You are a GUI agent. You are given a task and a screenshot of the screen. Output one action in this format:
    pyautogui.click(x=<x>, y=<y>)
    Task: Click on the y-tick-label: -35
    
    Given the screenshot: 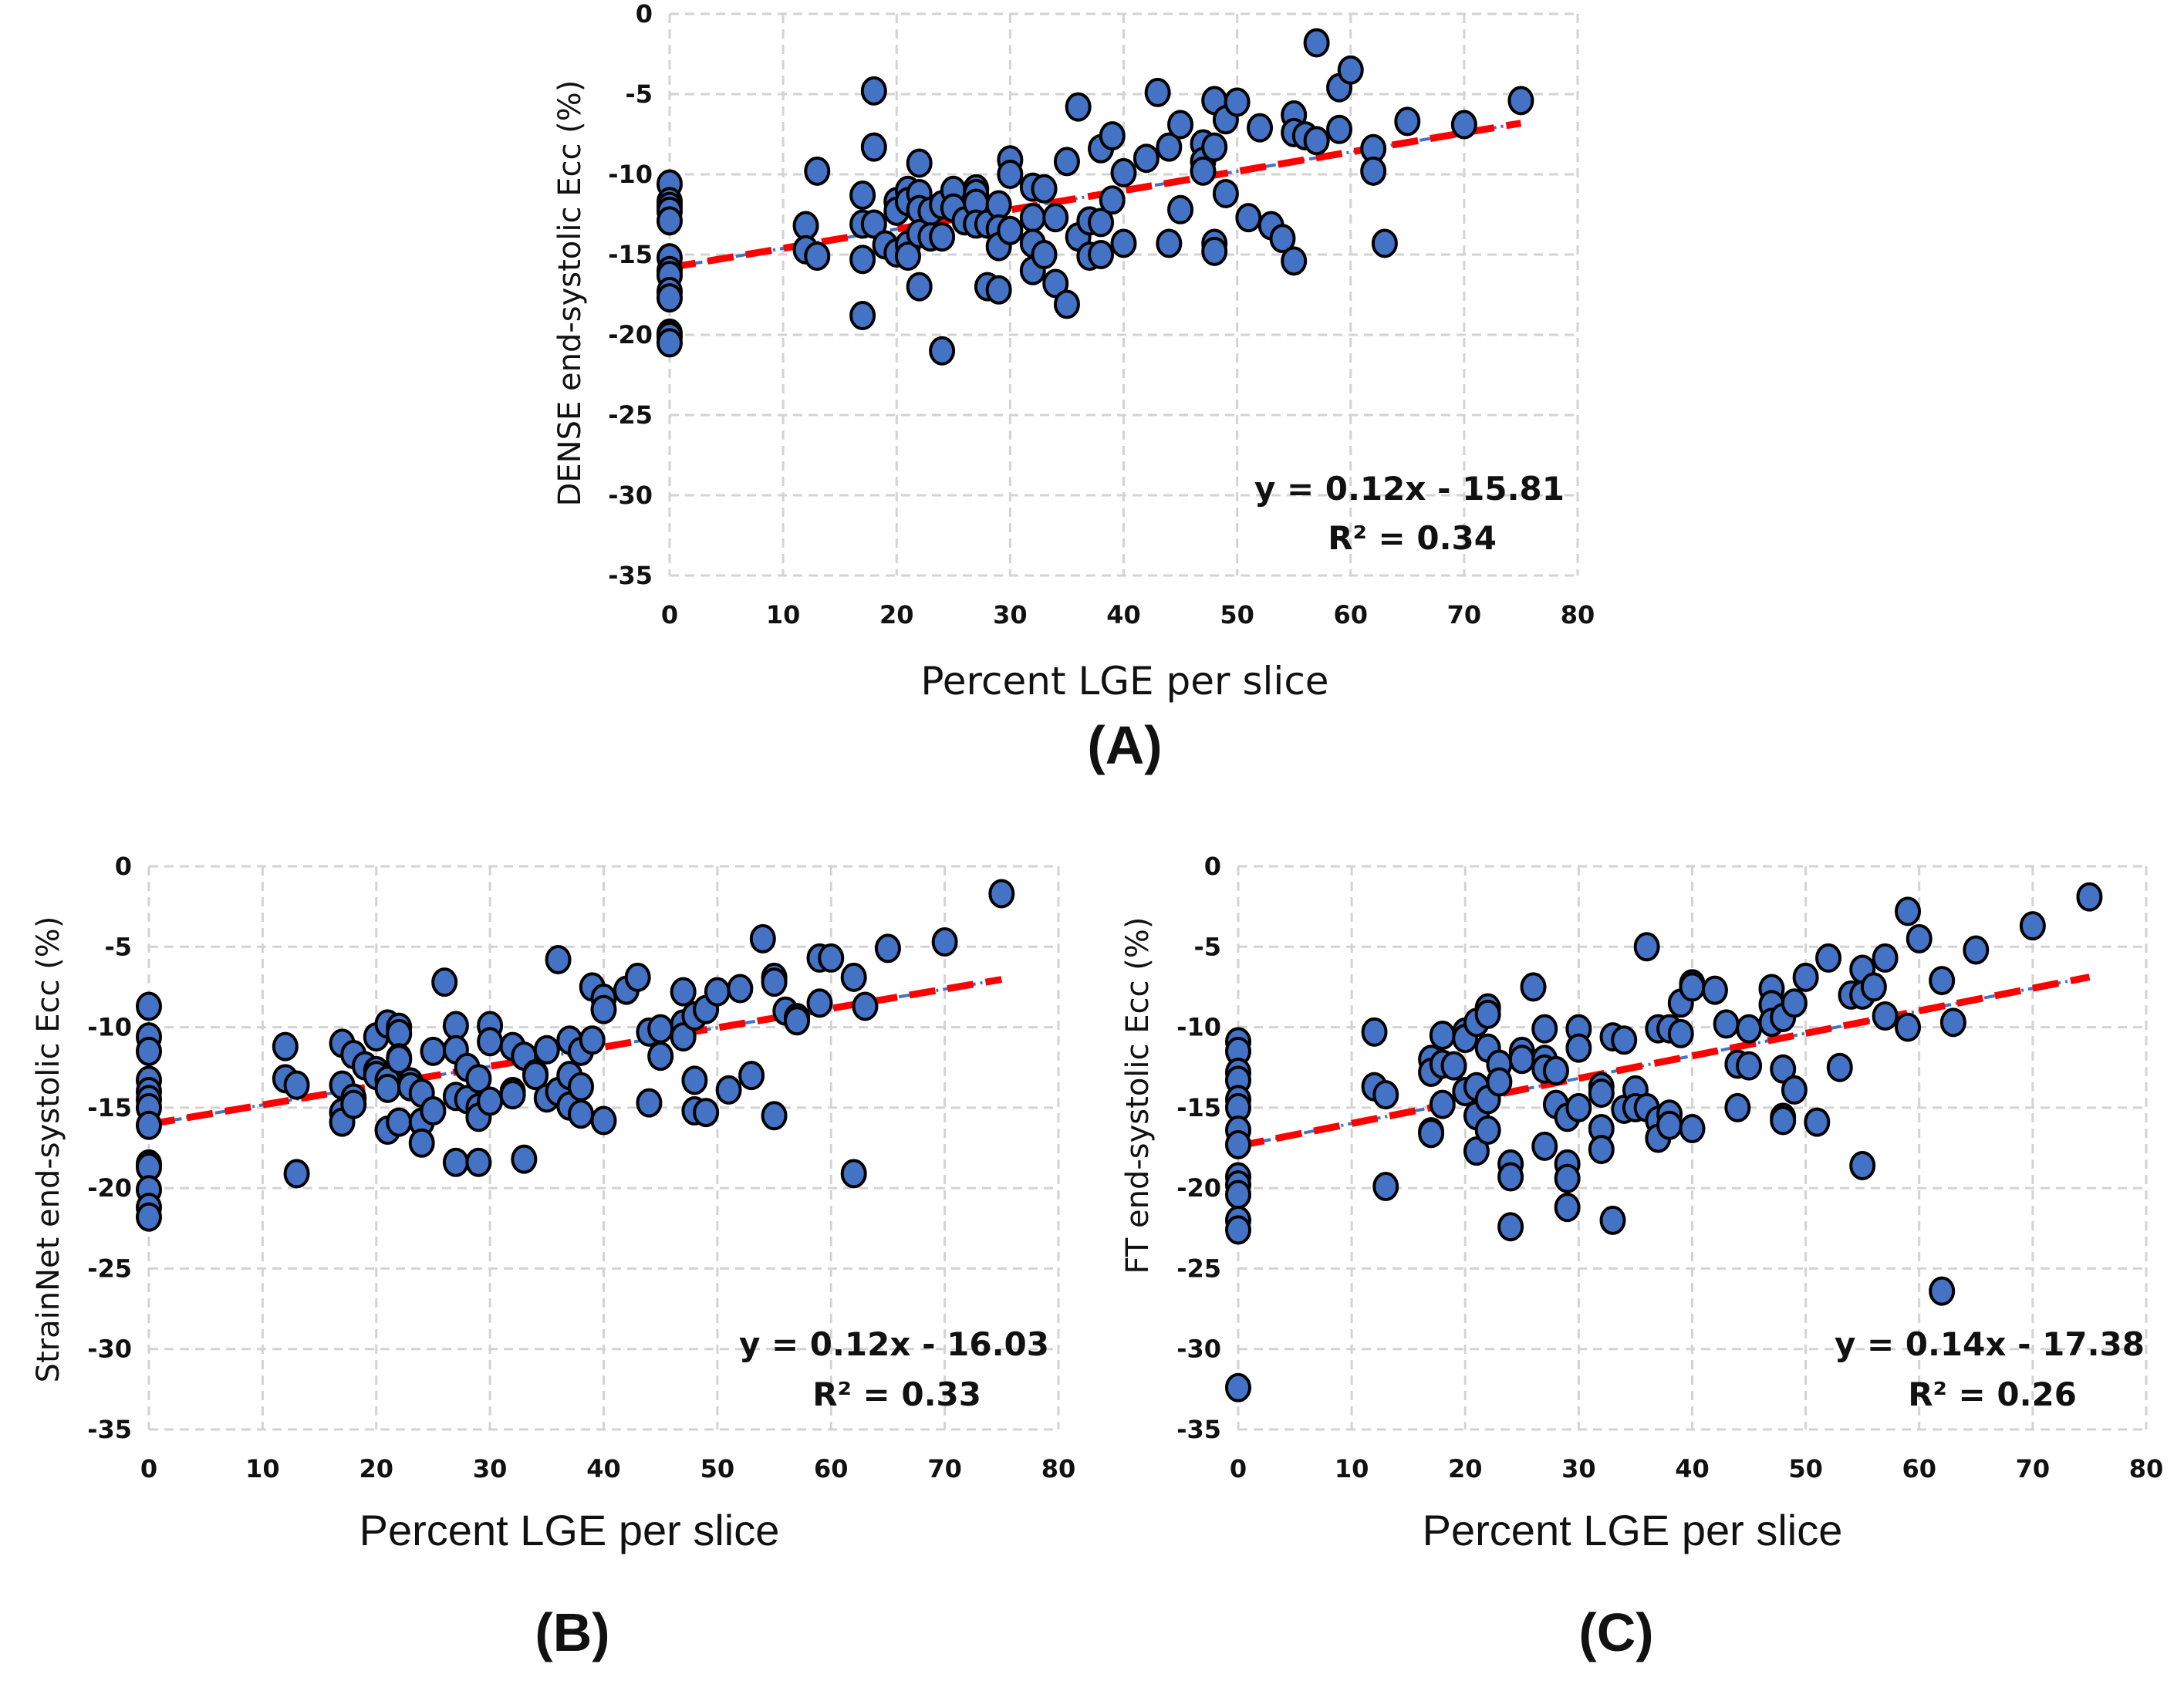 What is the action you would take?
    pyautogui.click(x=631, y=575)
    